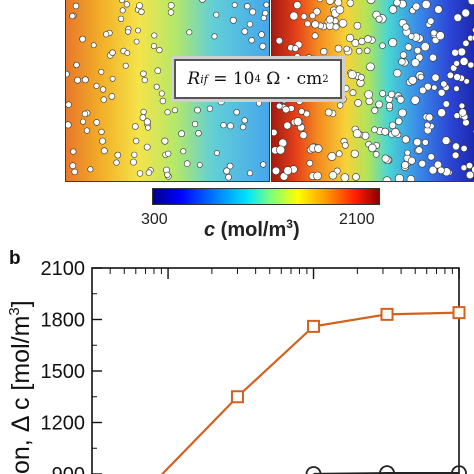  What do you see at coordinates (154, 219) in the screenshot?
I see `colorbar-min-label: 300` at bounding box center [154, 219].